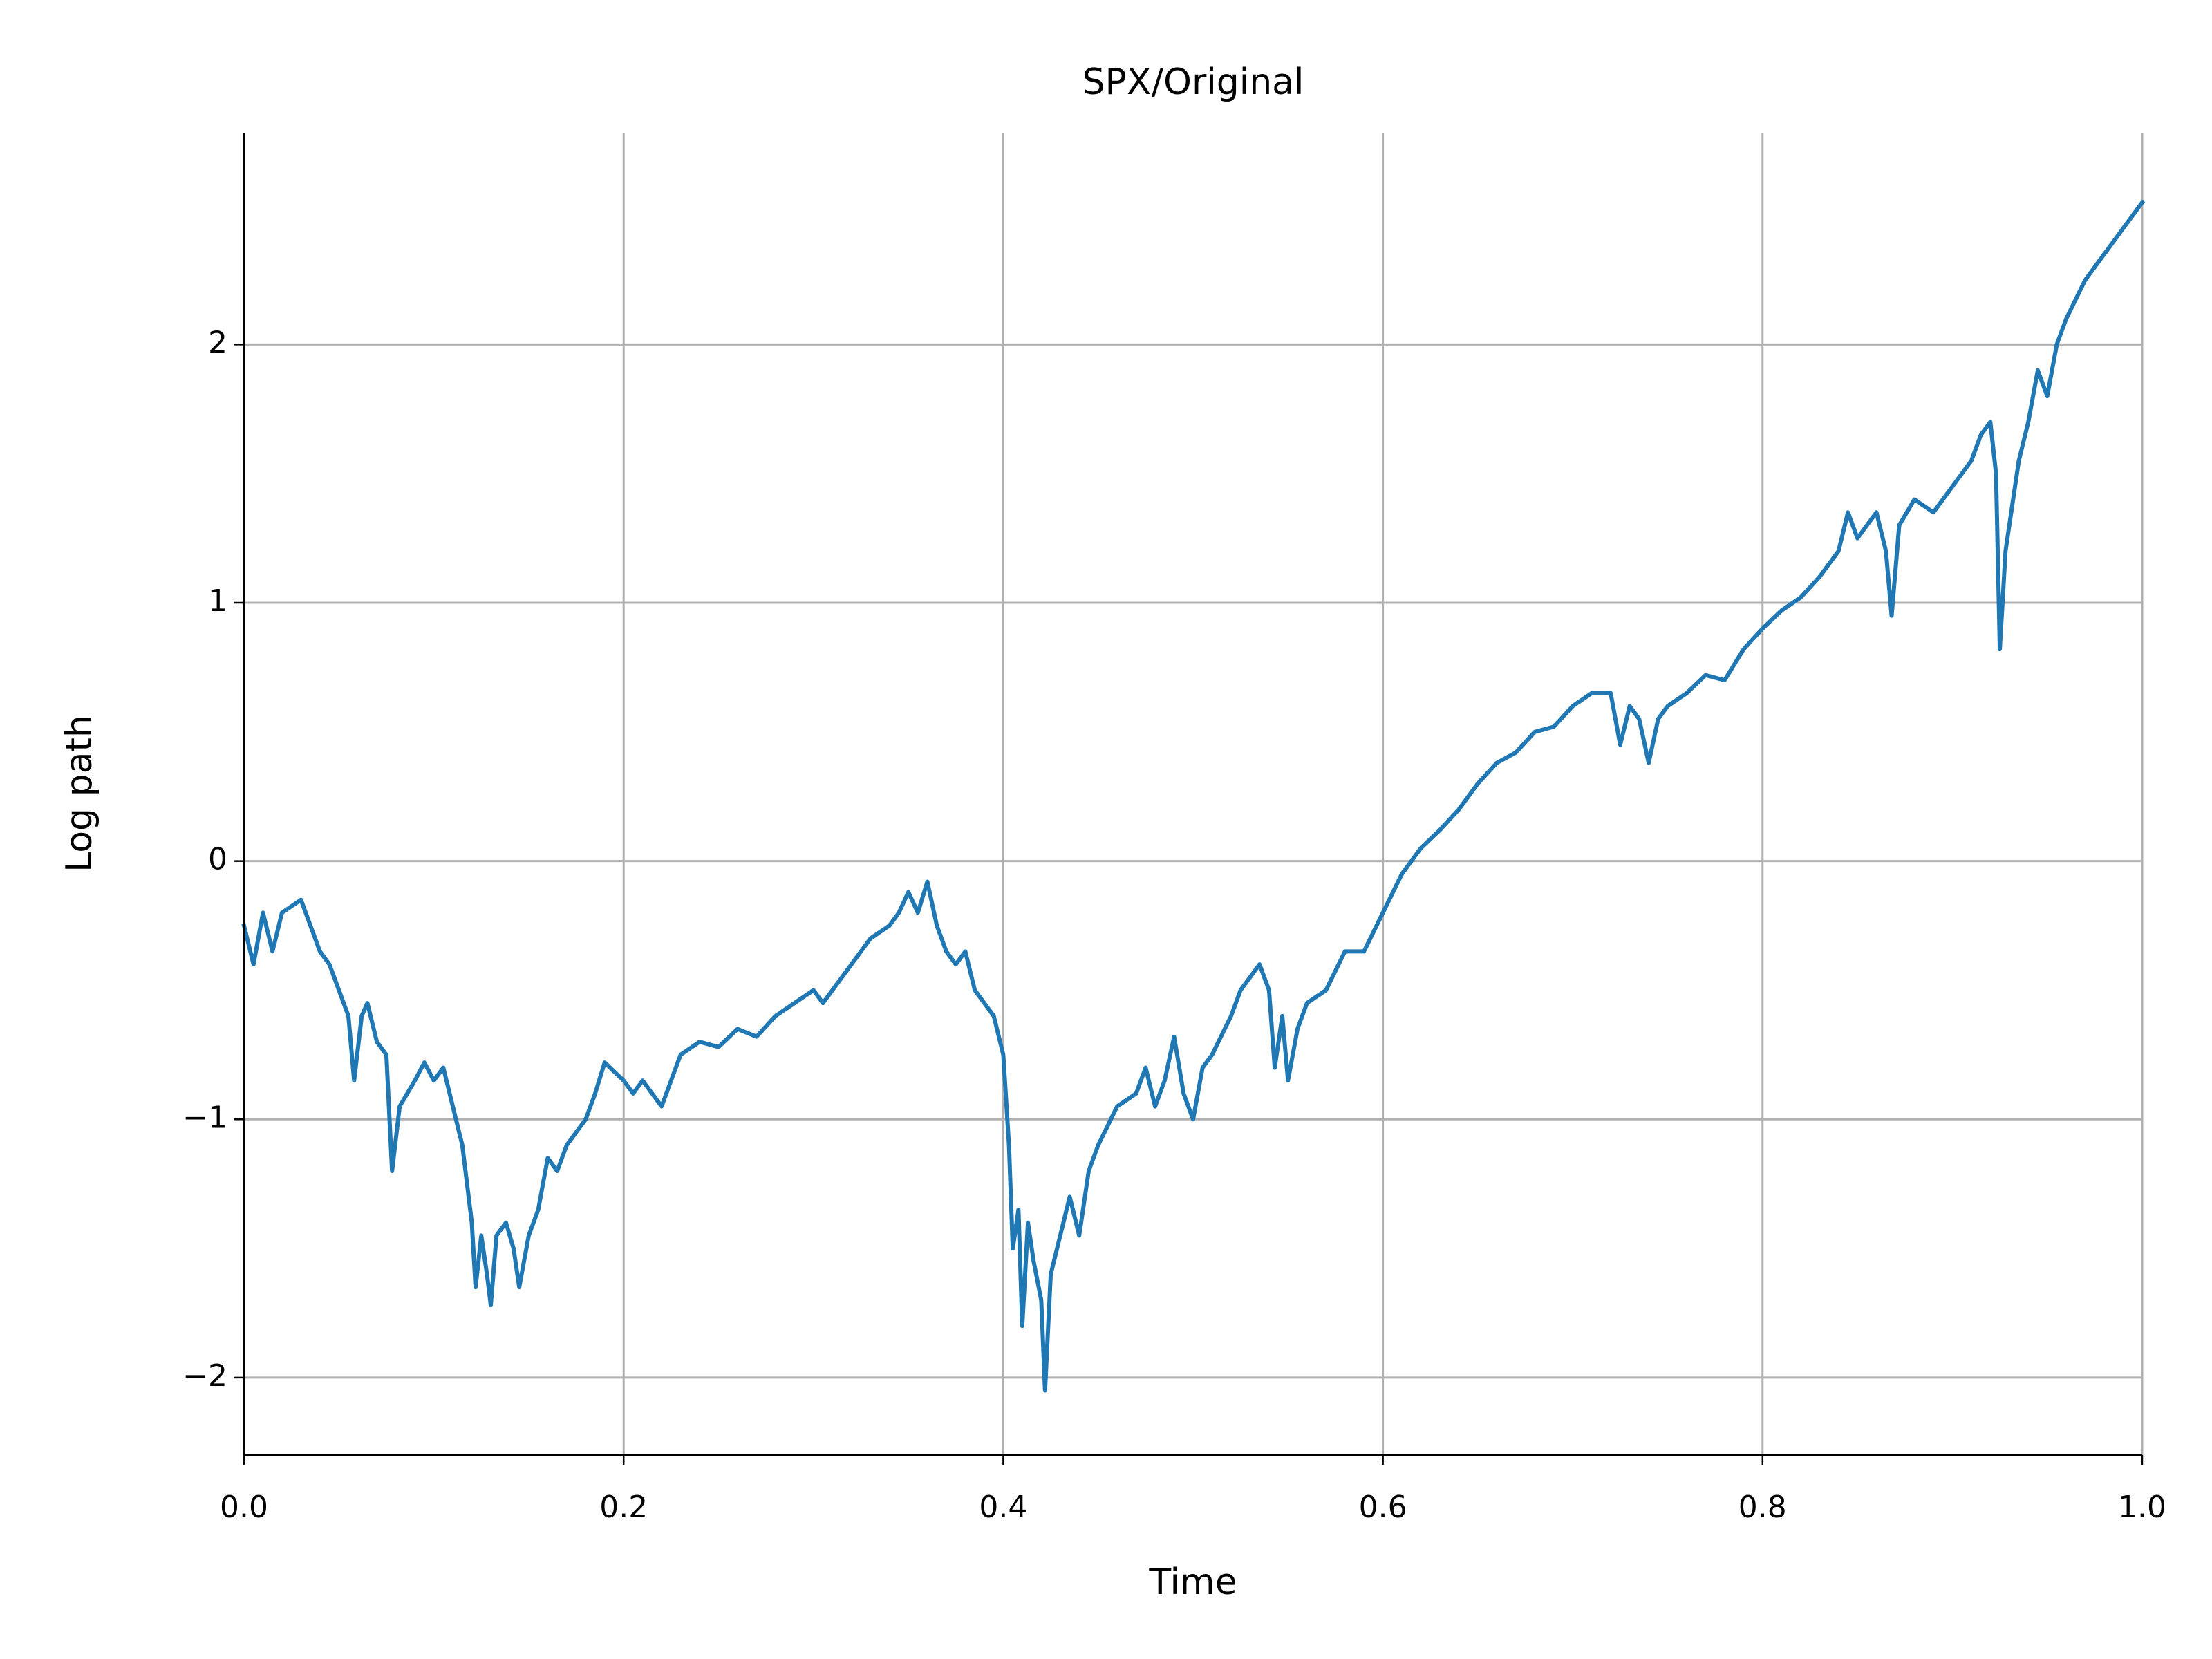 This screenshot has height=1659, width=2212. What do you see at coordinates (623, 1507) in the screenshot?
I see `x-tick-label: 0.2` at bounding box center [623, 1507].